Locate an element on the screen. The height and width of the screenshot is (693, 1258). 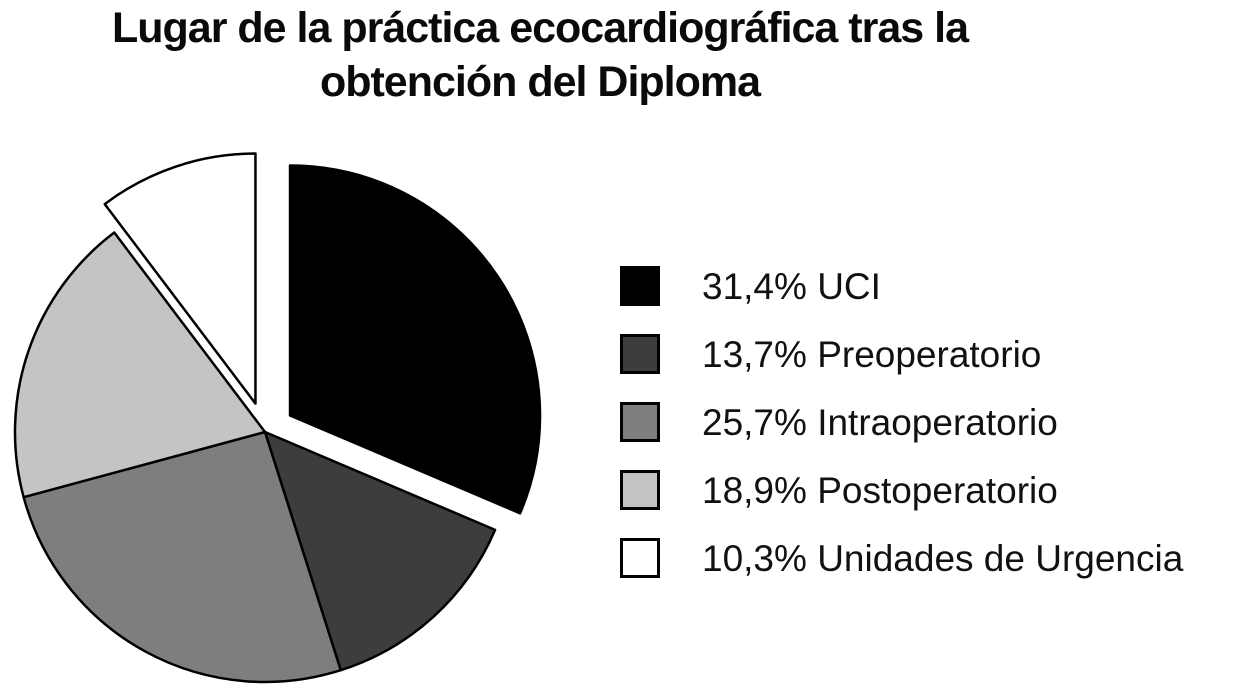
legend-swatch-preoperatorio is located at coordinates (640, 354).